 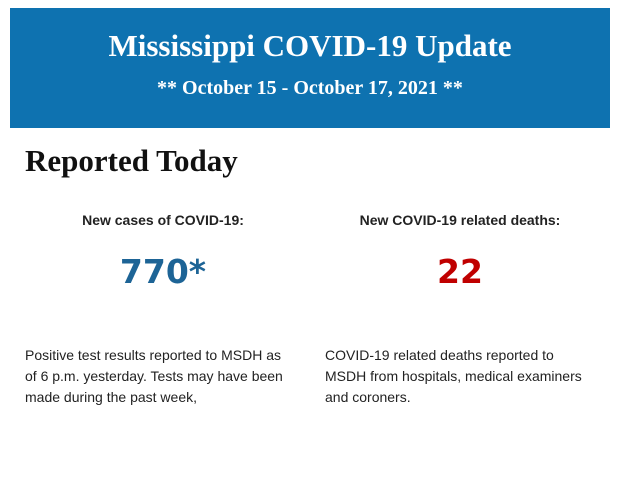 I want to click on date-range: ** October 15 - October 17, 2021 **, so click(x=310, y=88).